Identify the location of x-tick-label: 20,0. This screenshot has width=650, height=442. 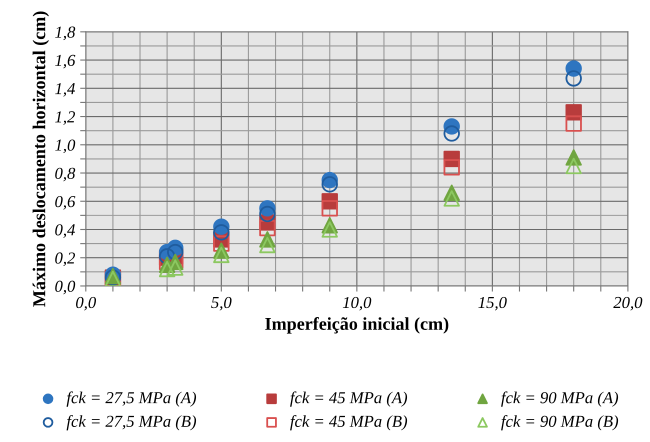
(627, 303).